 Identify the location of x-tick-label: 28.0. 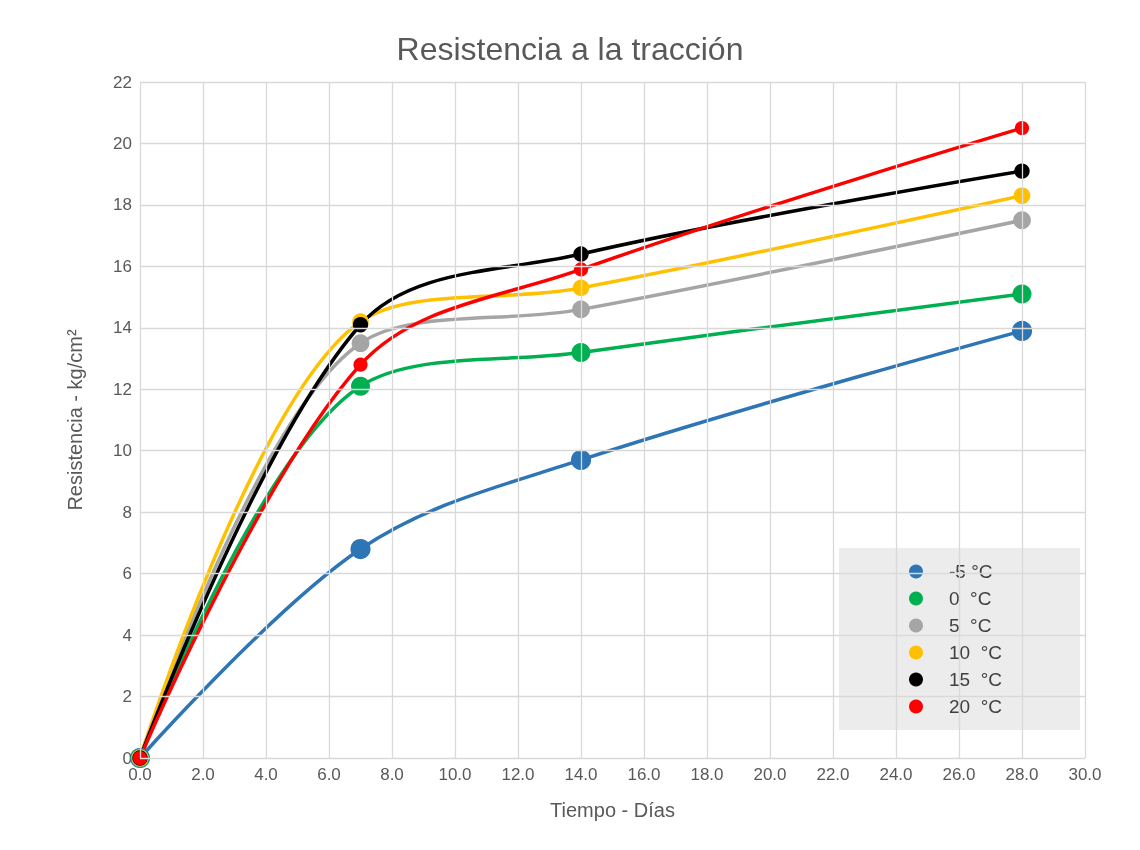
(1022, 774).